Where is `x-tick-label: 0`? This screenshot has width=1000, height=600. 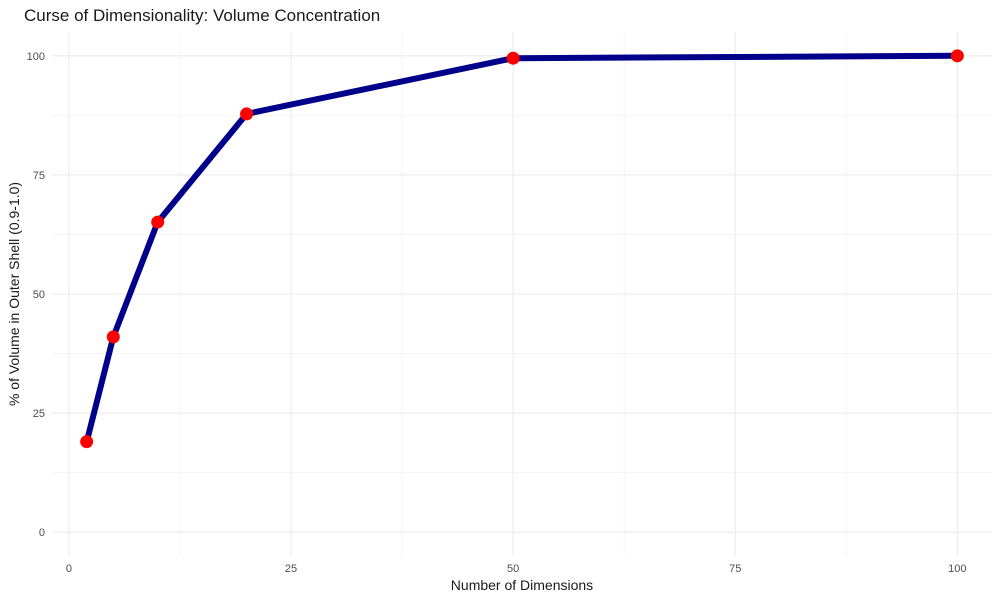
x-tick-label: 0 is located at coordinates (69, 569).